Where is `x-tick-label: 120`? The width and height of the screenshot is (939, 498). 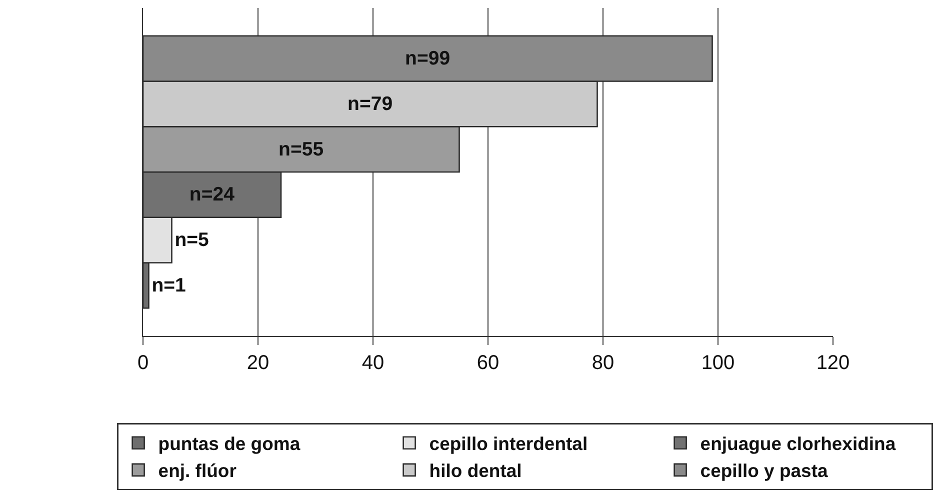
x-tick-label: 120 is located at coordinates (833, 363).